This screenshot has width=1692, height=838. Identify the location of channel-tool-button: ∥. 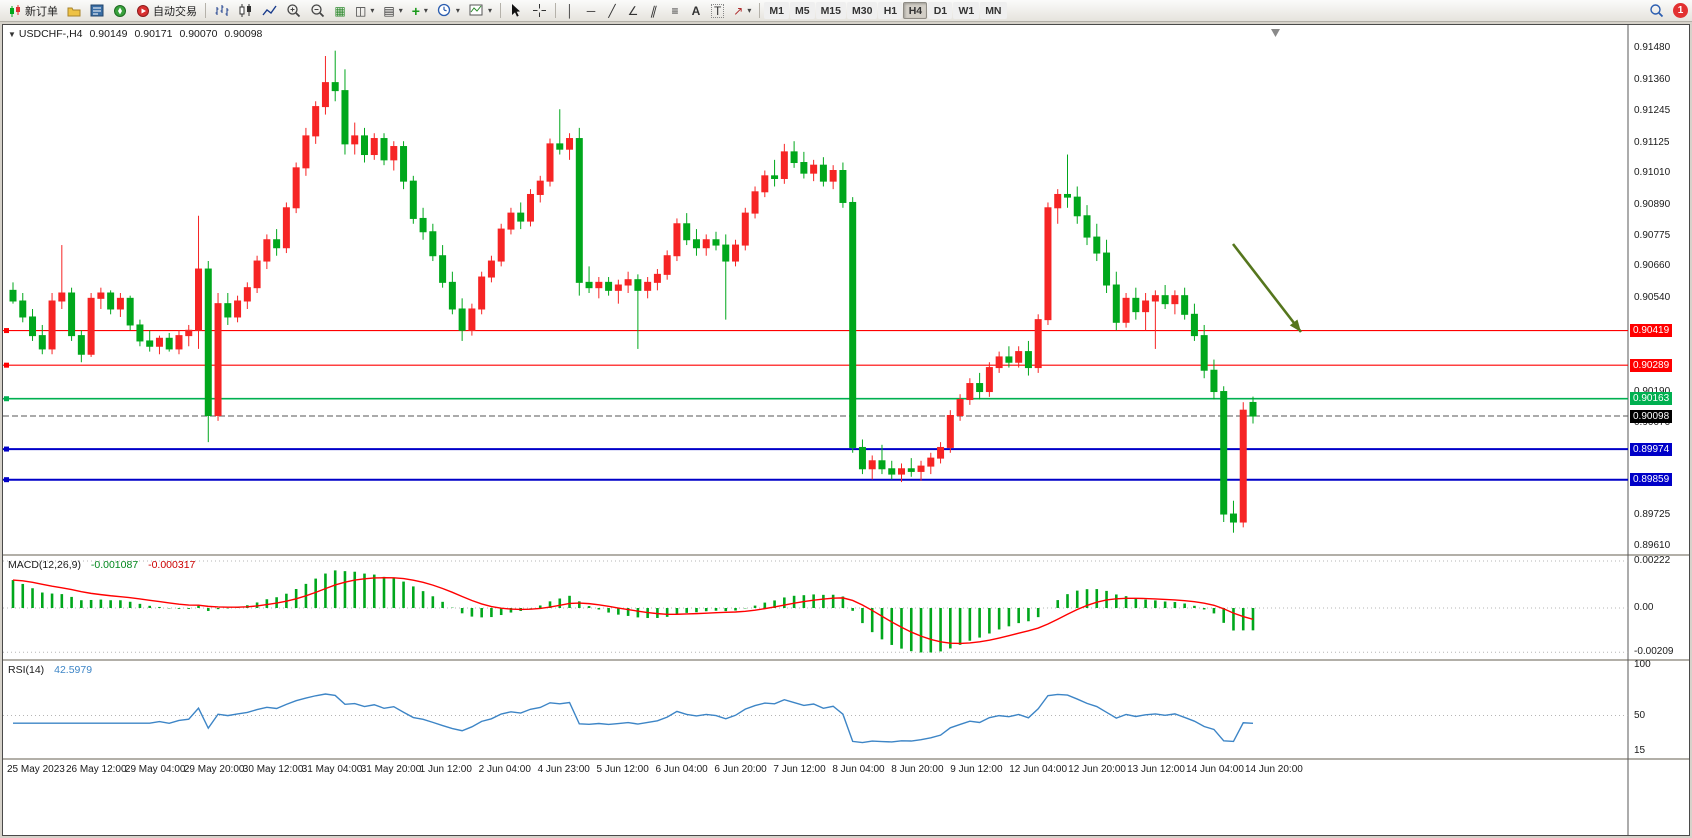
(654, 11).